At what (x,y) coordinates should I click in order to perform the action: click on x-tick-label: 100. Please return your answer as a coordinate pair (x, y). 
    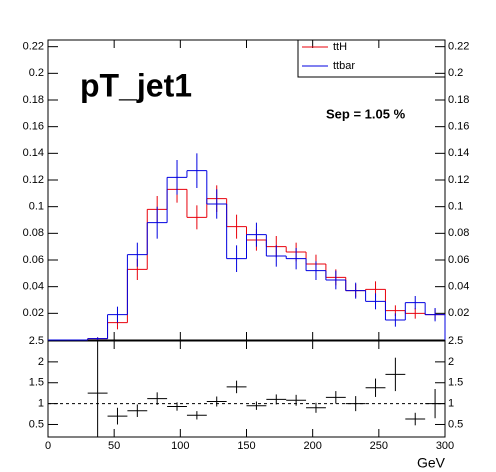
    Looking at the image, I should click on (180, 446).